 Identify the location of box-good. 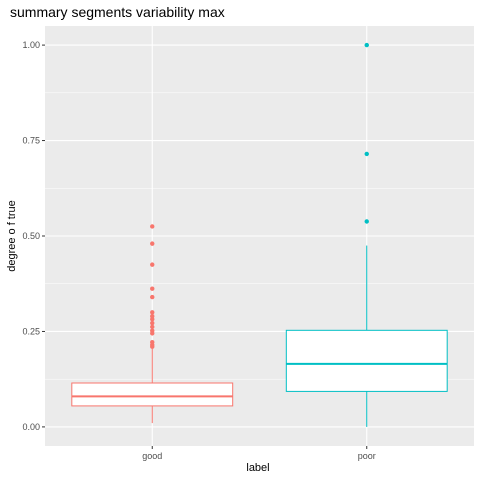
(152, 324).